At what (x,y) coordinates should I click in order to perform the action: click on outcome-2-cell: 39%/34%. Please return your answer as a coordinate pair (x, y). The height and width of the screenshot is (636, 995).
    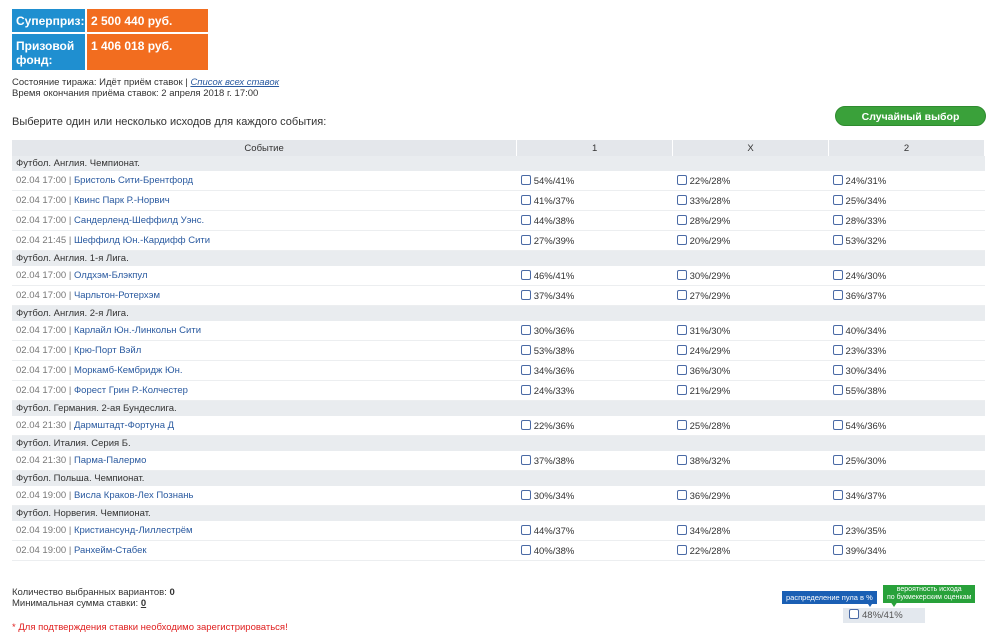
    Looking at the image, I should click on (906, 550).